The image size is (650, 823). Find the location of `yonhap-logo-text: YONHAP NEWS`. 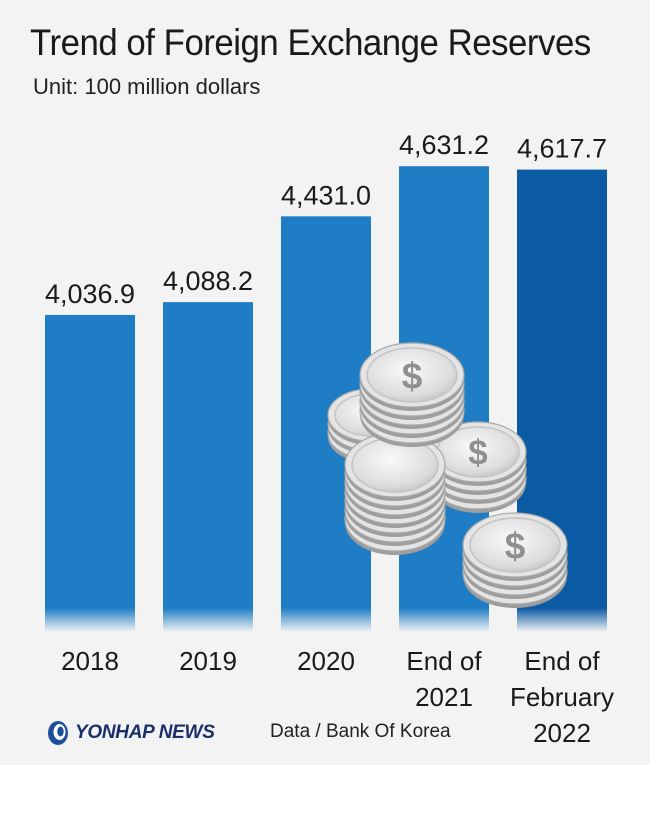

yonhap-logo-text: YONHAP NEWS is located at coordinates (145, 732).